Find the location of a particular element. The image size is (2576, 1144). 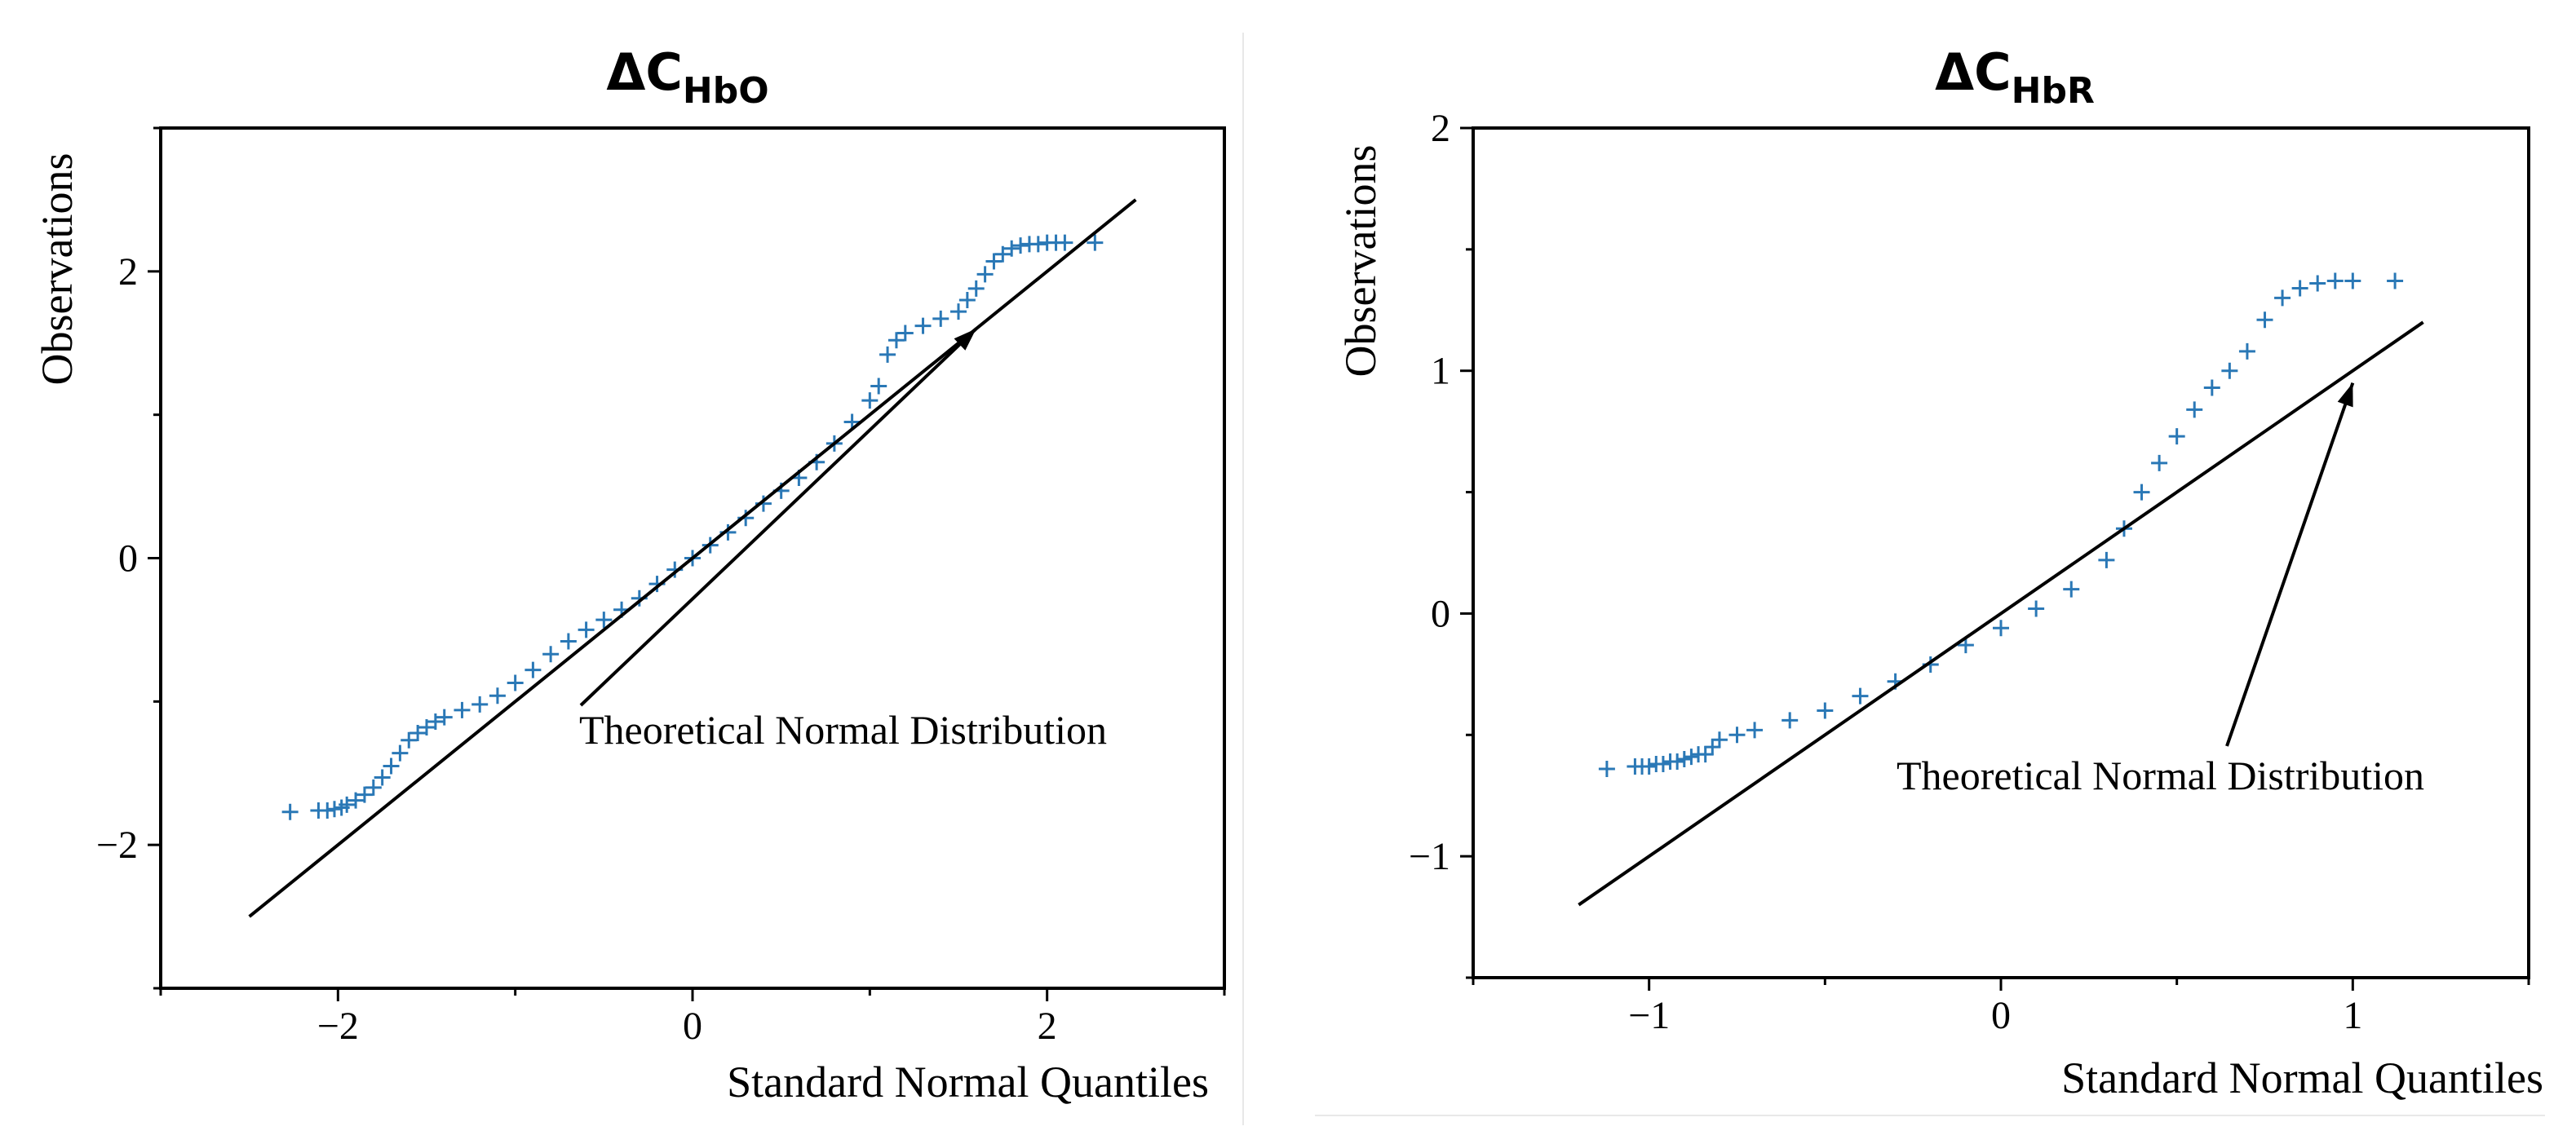

y-tick-label: −1 is located at coordinates (1429, 856).